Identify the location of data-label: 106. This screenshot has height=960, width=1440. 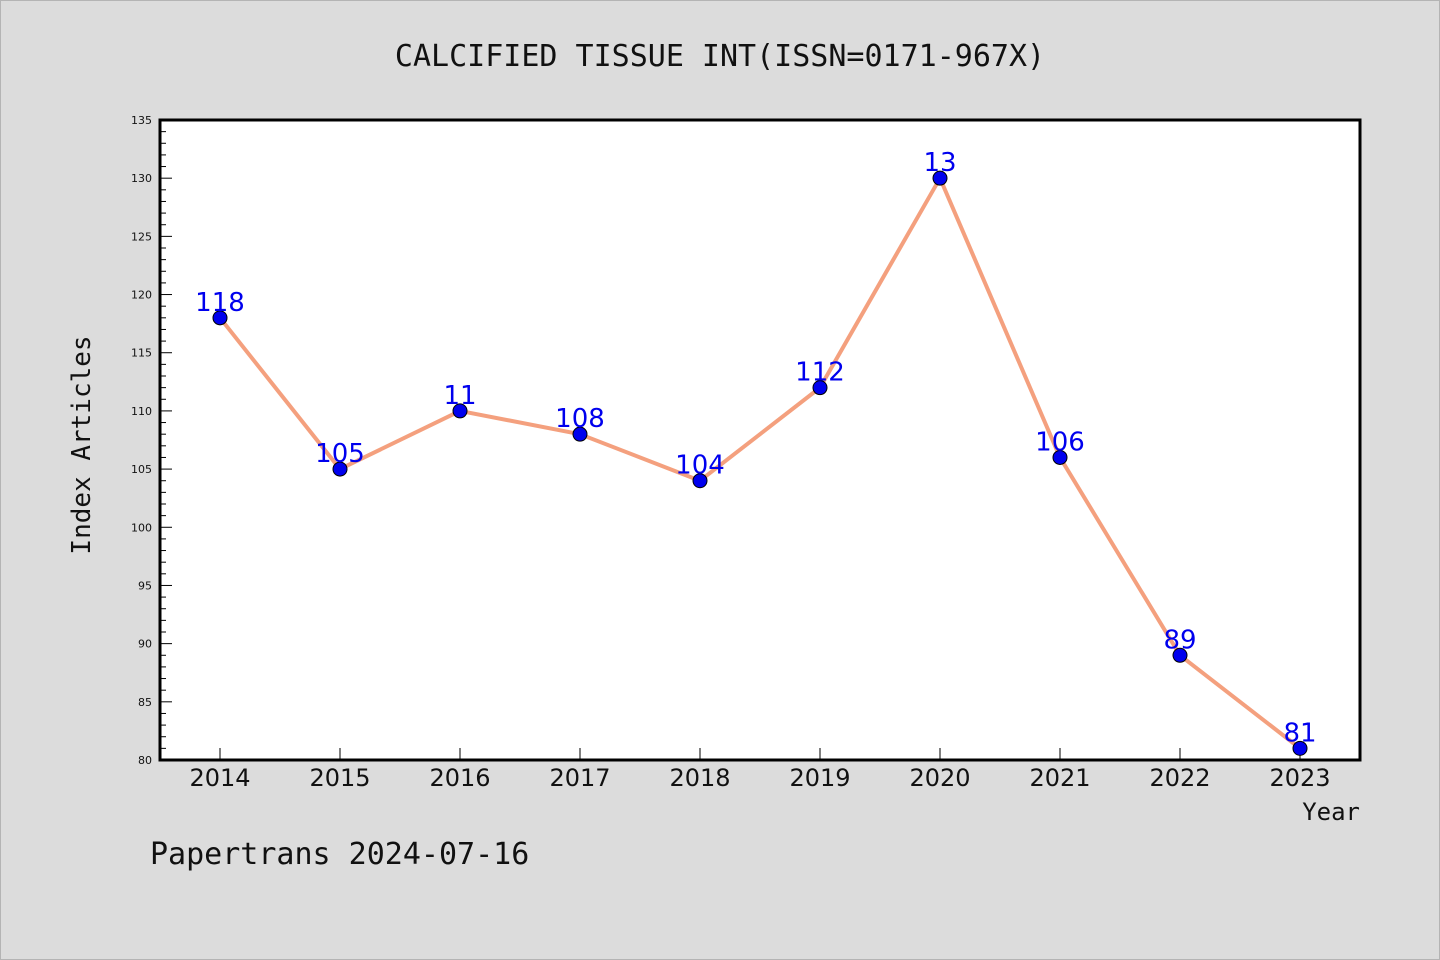
(1060, 442).